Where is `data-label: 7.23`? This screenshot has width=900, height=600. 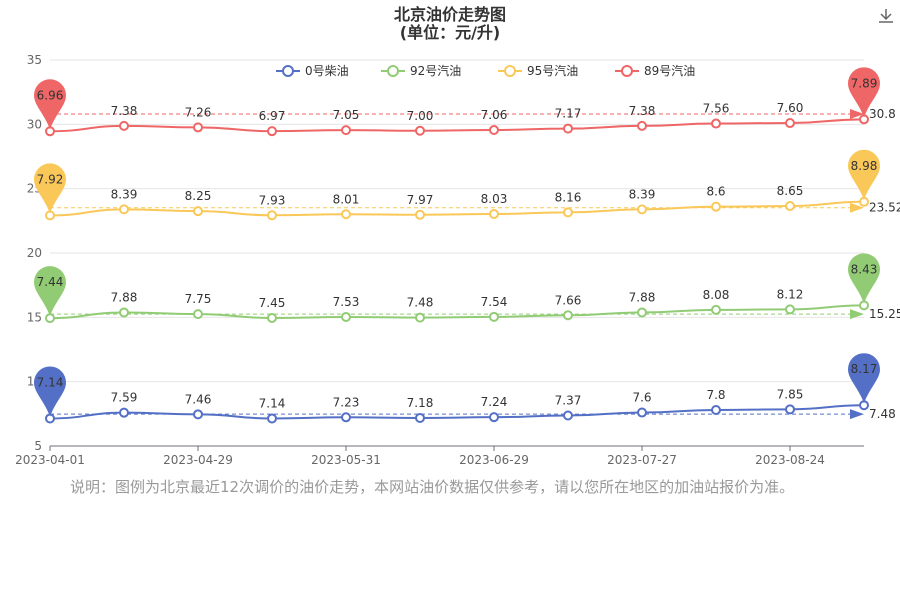 data-label: 7.23 is located at coordinates (346, 402).